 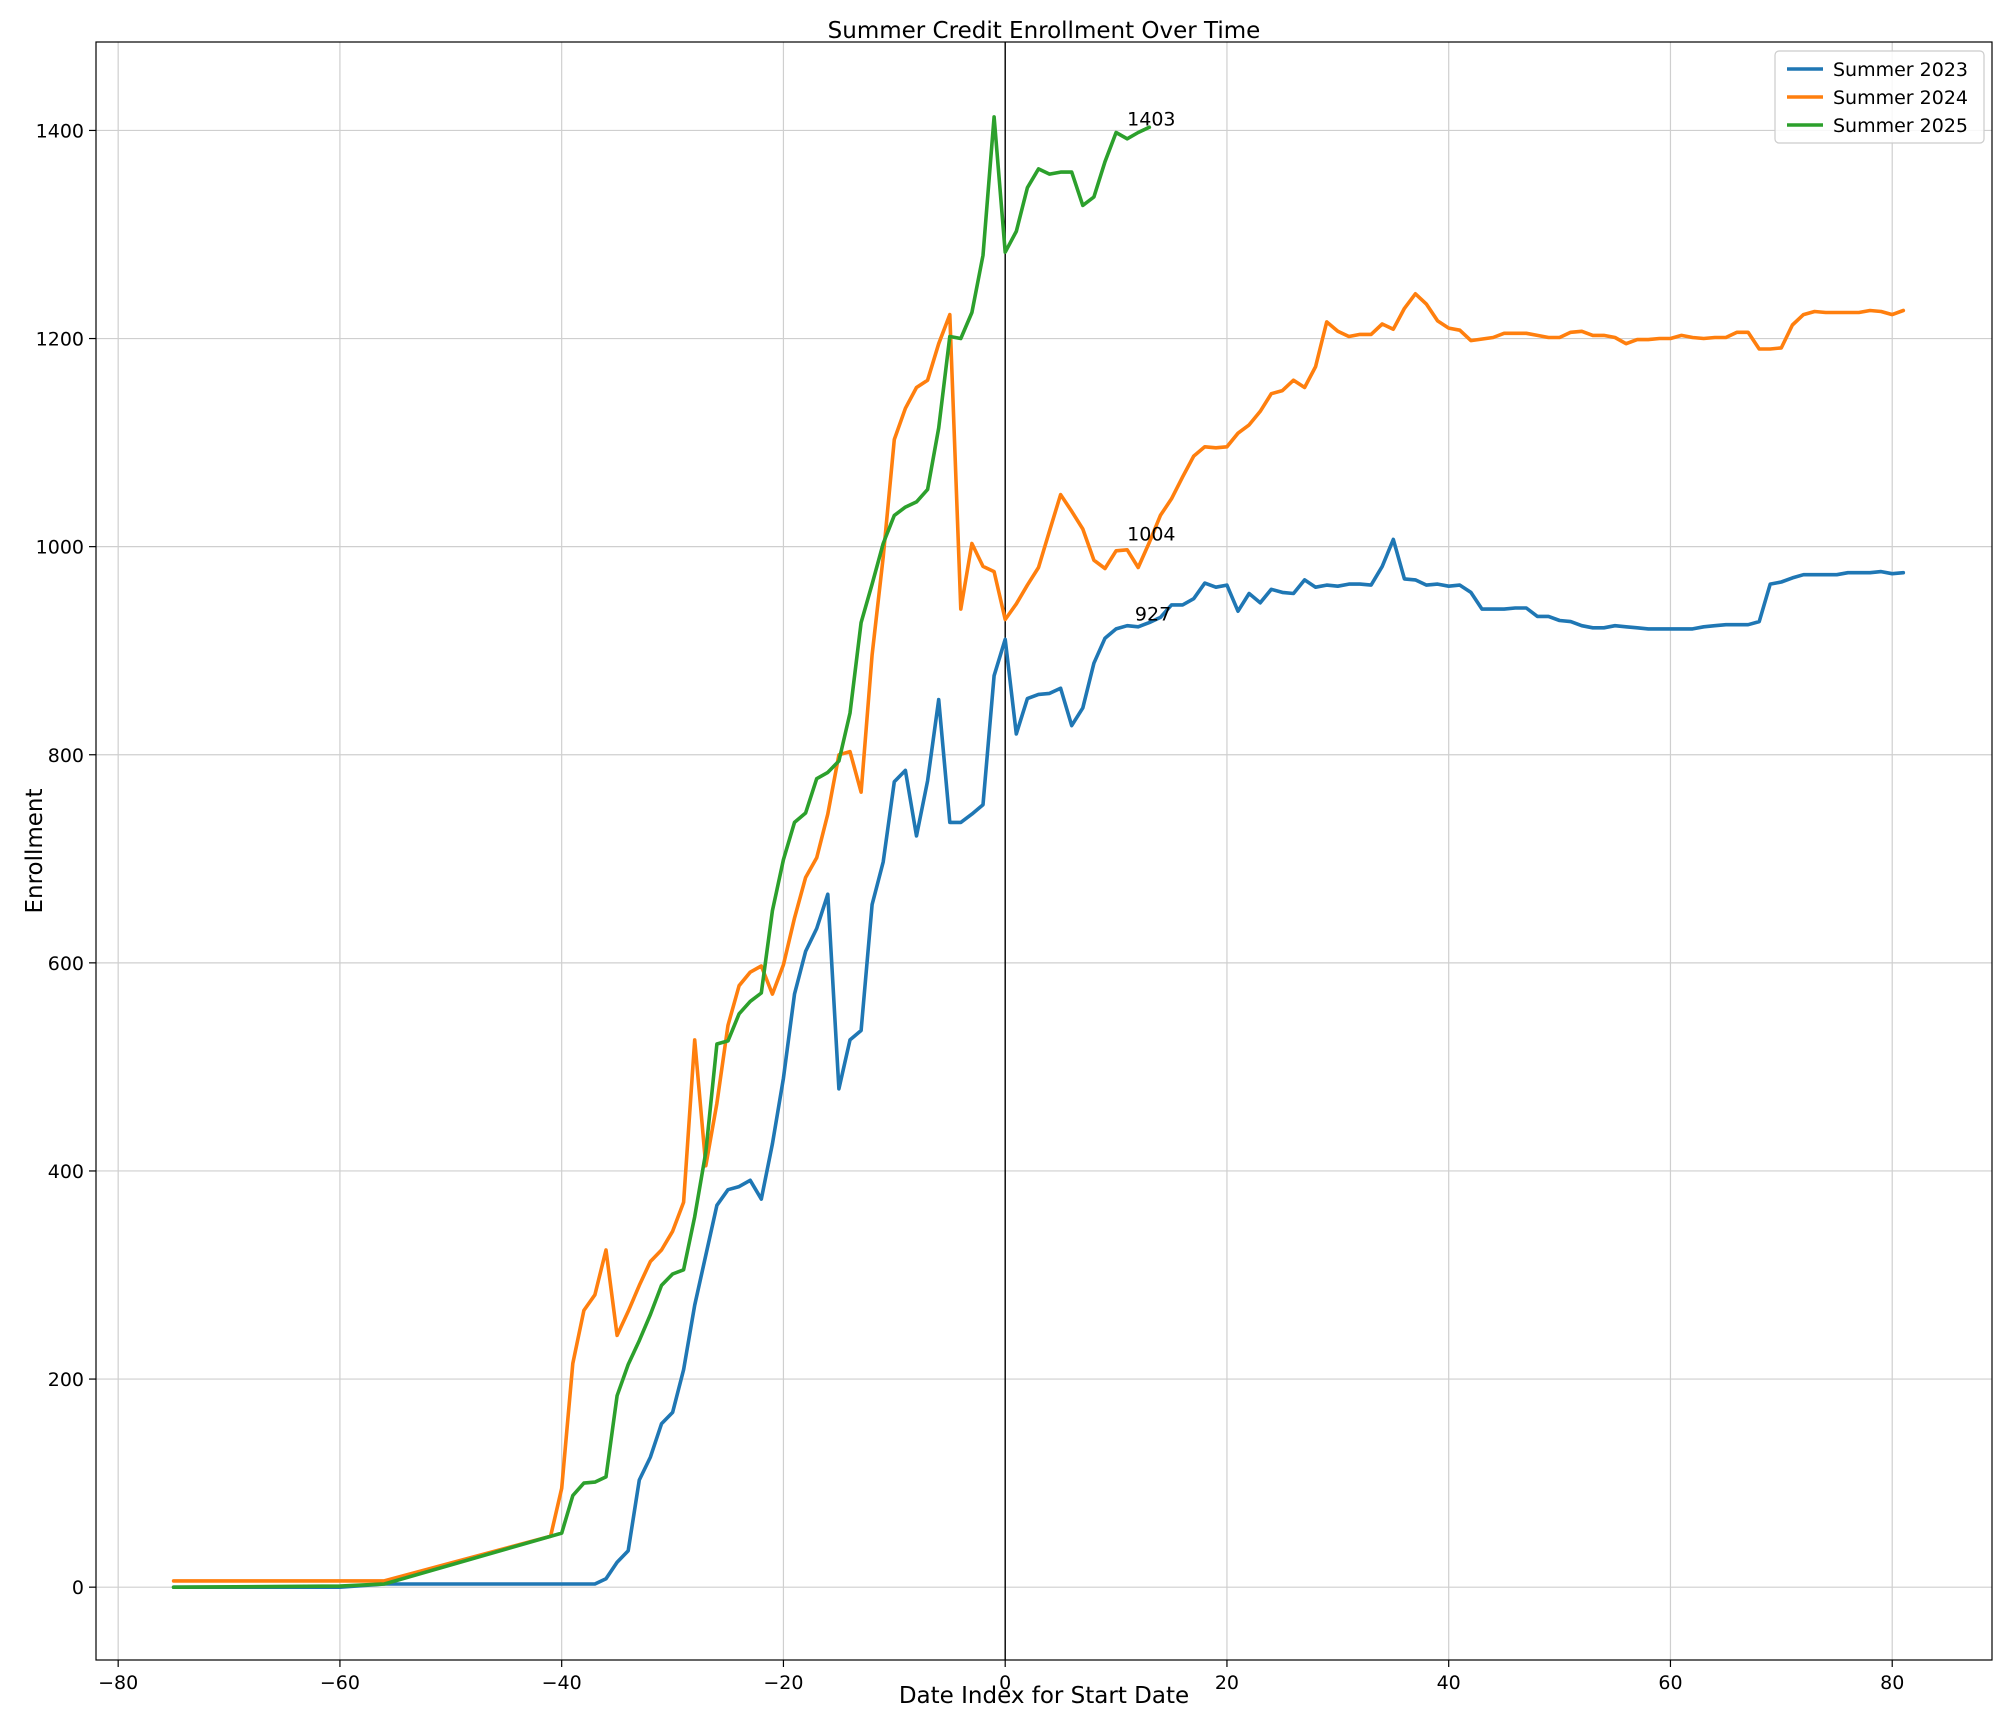 I want to click on legend: Summer 2023 Summer 2024 Summer 2025, so click(x=1879, y=97).